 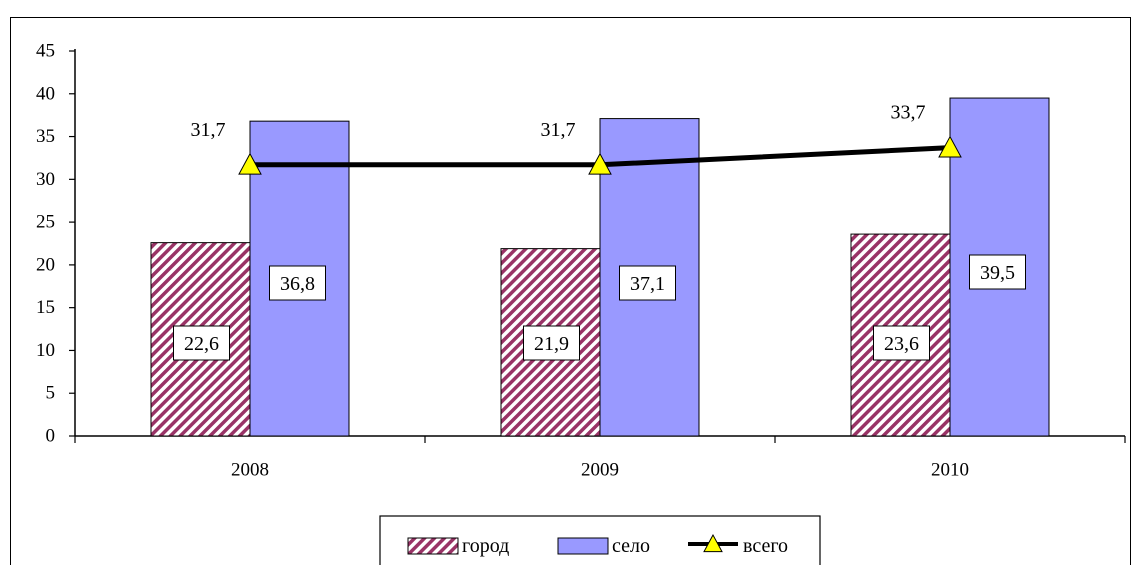 I want to click on data-label-selo: 36,8, so click(x=297, y=284).